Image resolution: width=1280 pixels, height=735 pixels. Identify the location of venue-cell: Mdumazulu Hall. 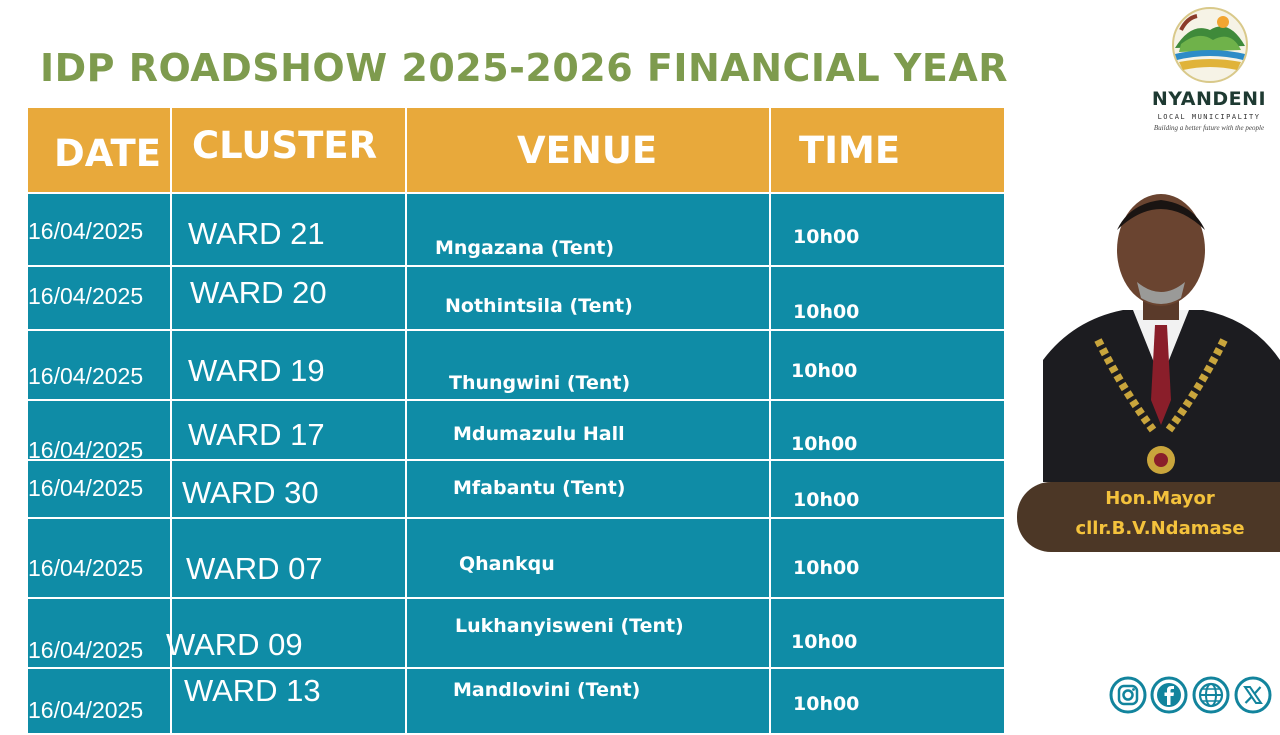
(588, 430).